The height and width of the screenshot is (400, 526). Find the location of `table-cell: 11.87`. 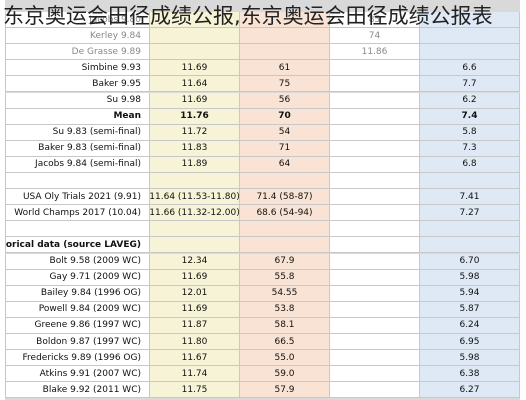

table-cell: 11.87 is located at coordinates (195, 325).